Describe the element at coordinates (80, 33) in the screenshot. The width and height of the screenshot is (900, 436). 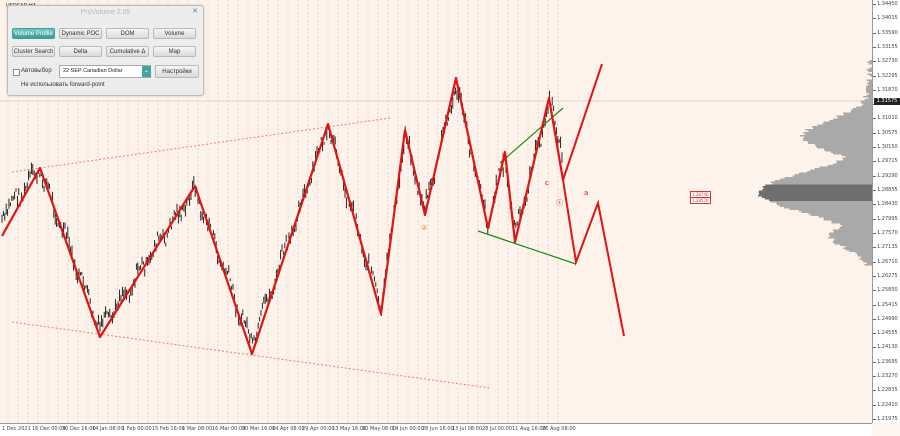
I see `panel-button-dynamic-poc: Dynamic POC` at that location.